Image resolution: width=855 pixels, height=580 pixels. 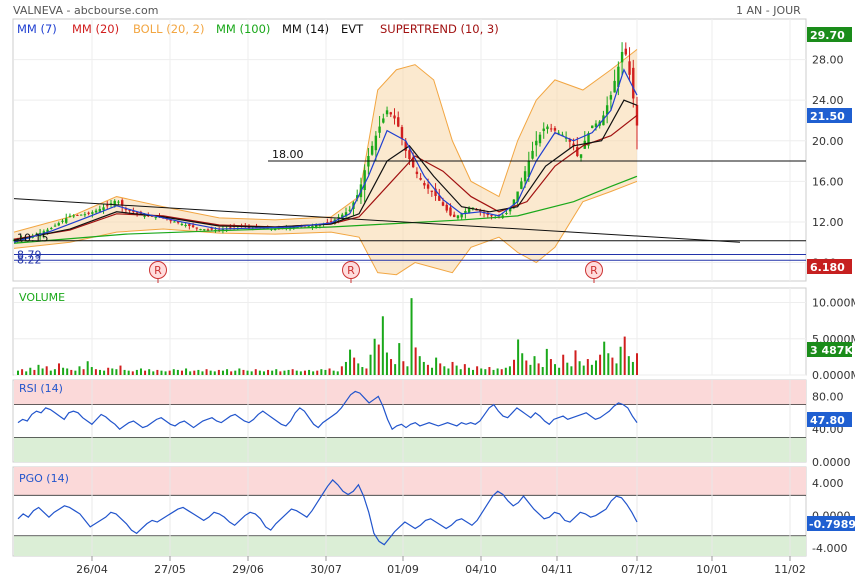 I want to click on rsi-badge: 47.80, so click(x=829, y=419).